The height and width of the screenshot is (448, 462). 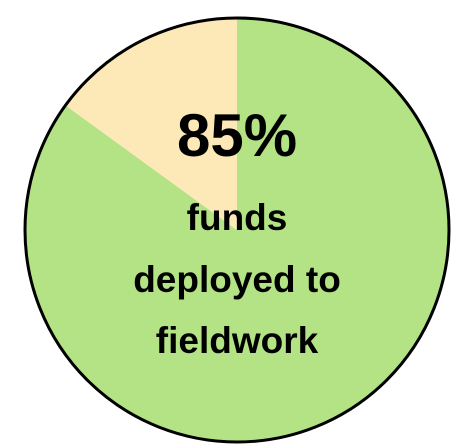 What do you see at coordinates (237, 217) in the screenshot?
I see `caption-line: funds` at bounding box center [237, 217].